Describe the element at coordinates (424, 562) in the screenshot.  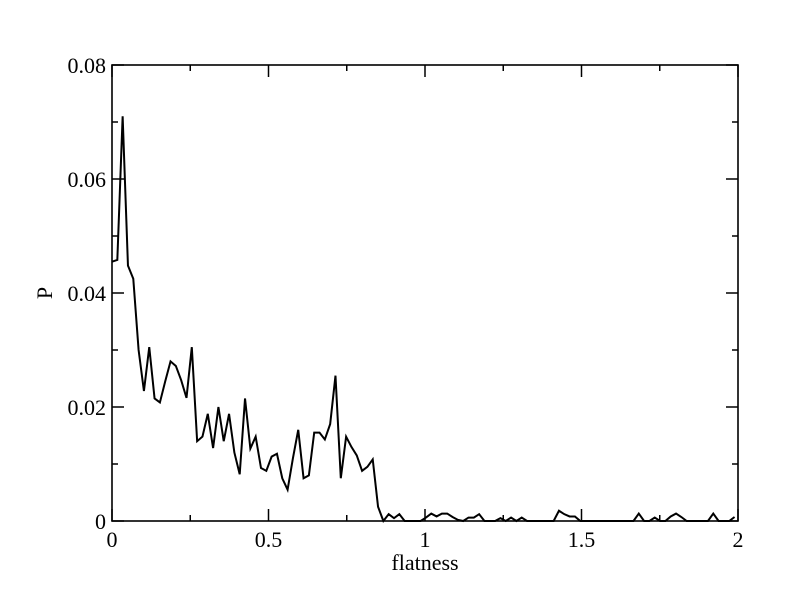
I see `x-axis-label: flatness` at that location.